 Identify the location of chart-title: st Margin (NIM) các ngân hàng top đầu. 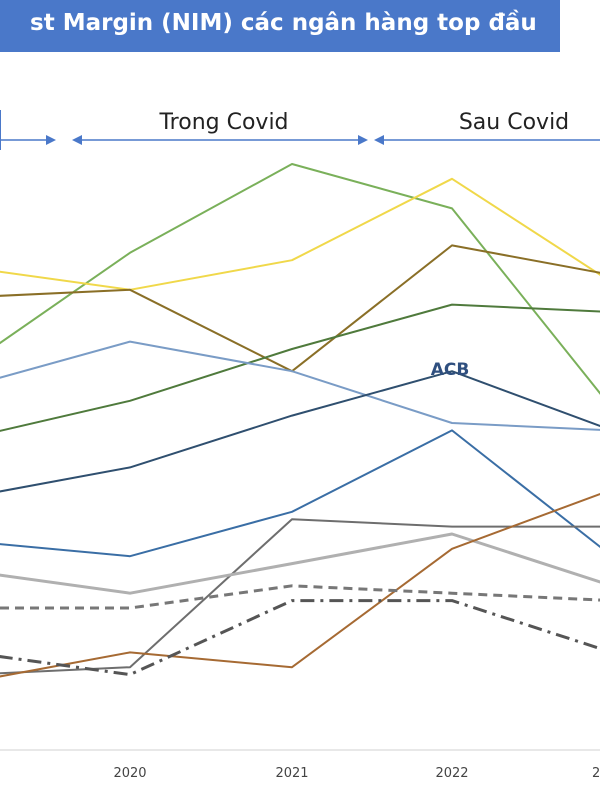
(283, 23).